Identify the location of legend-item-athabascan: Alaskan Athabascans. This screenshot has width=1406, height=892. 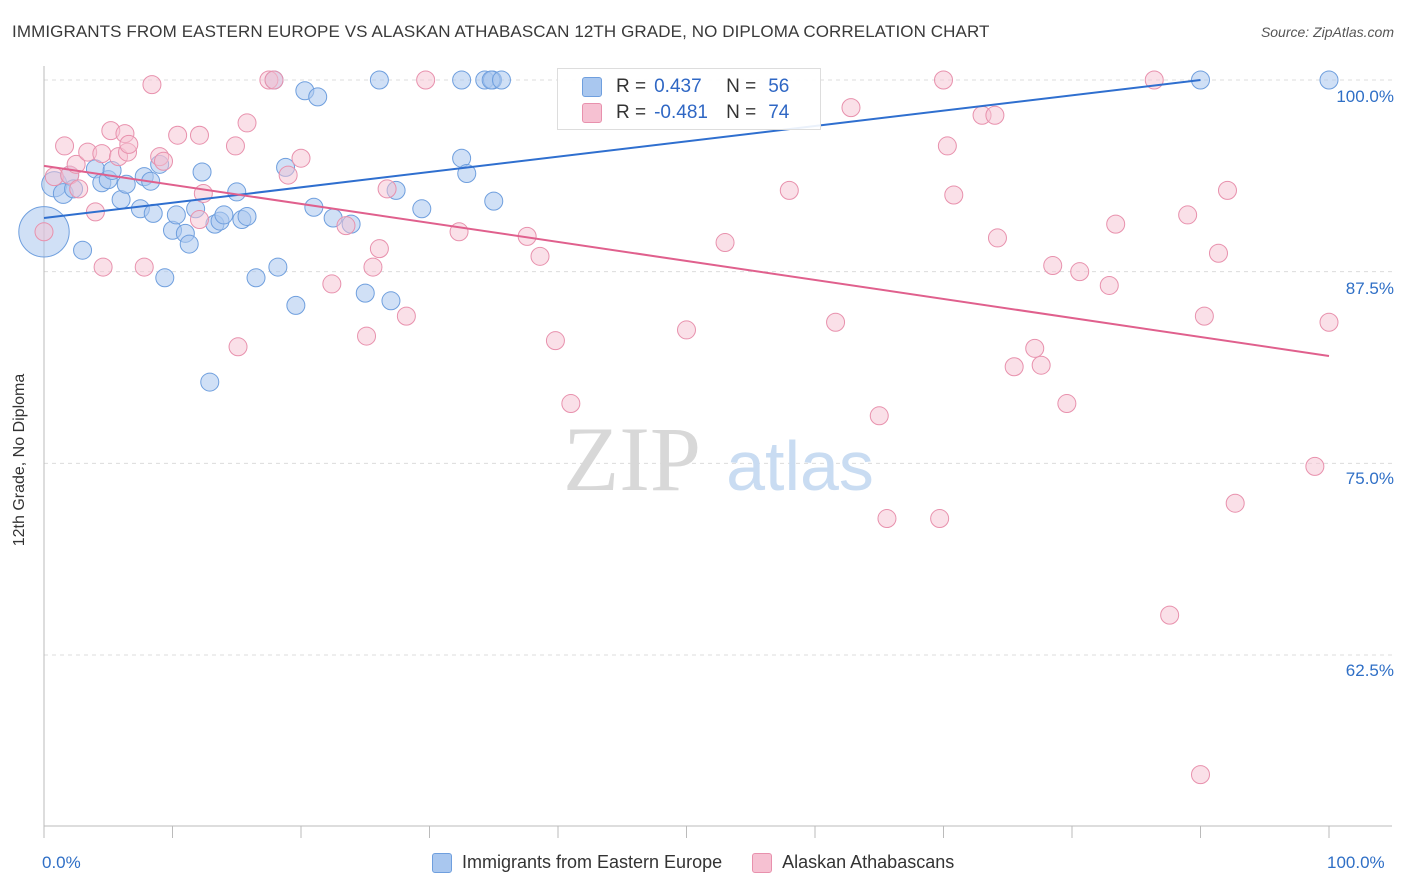
(853, 862).